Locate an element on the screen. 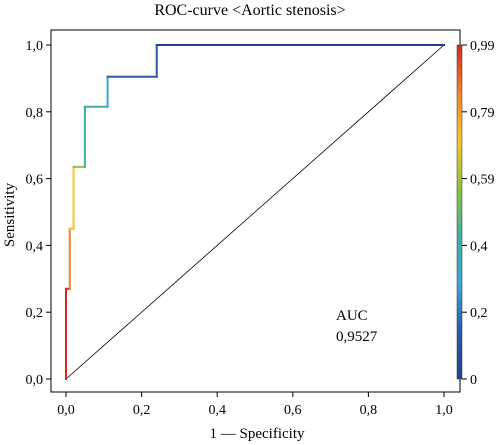 This screenshot has width=501, height=445. x-tick-label: 0,8 is located at coordinates (369, 410).